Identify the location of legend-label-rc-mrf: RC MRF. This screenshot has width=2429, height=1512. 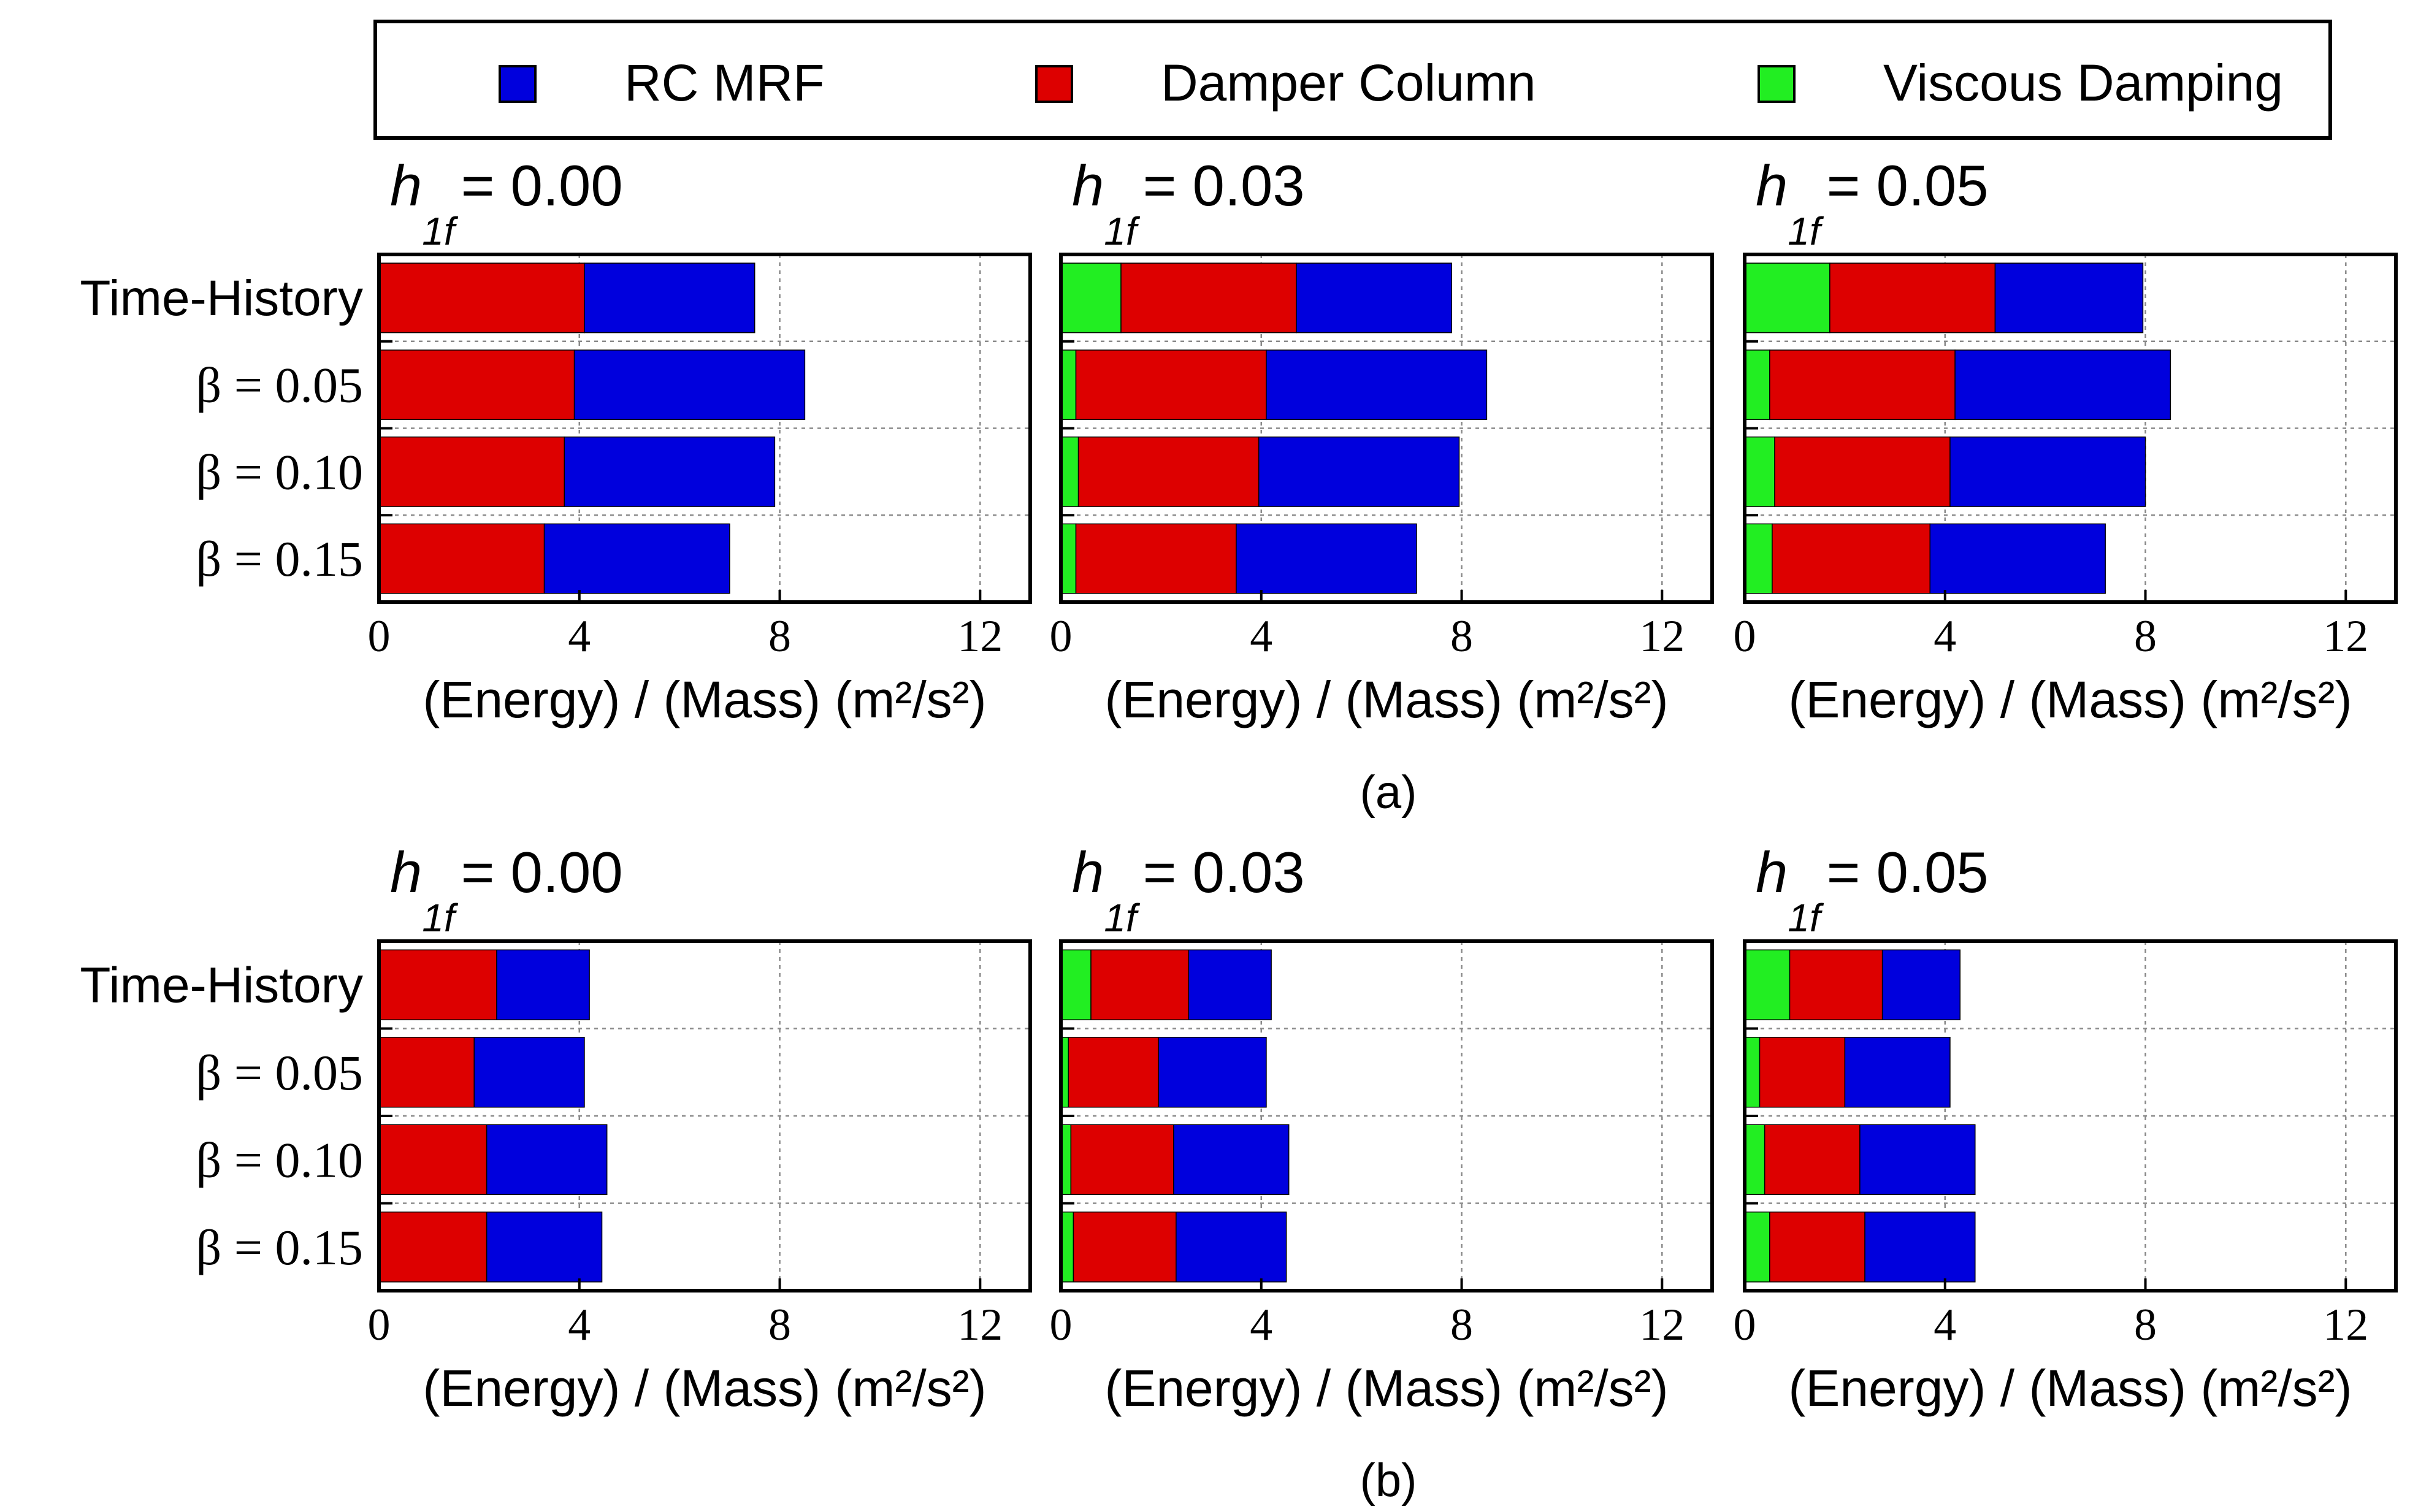
(725, 83).